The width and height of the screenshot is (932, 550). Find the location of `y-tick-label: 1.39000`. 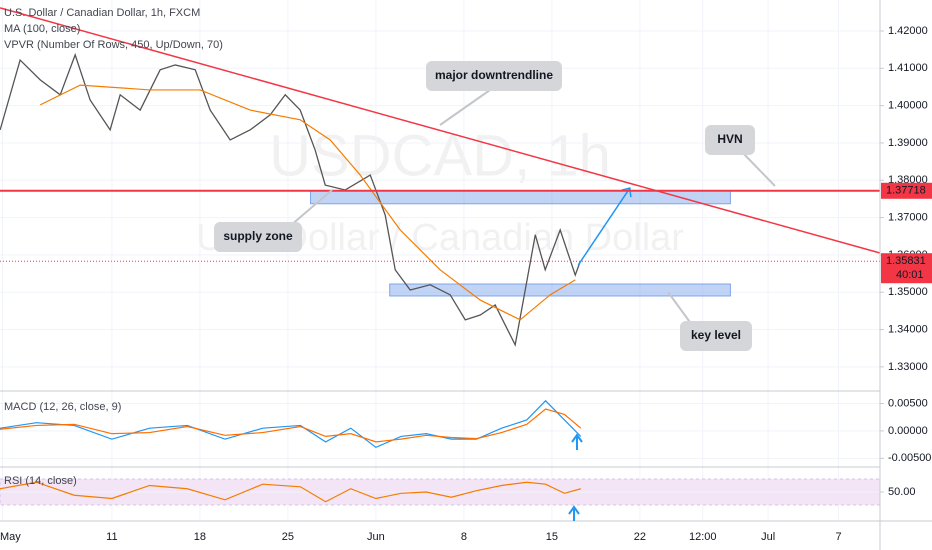

y-tick-label: 1.39000 is located at coordinates (908, 143).